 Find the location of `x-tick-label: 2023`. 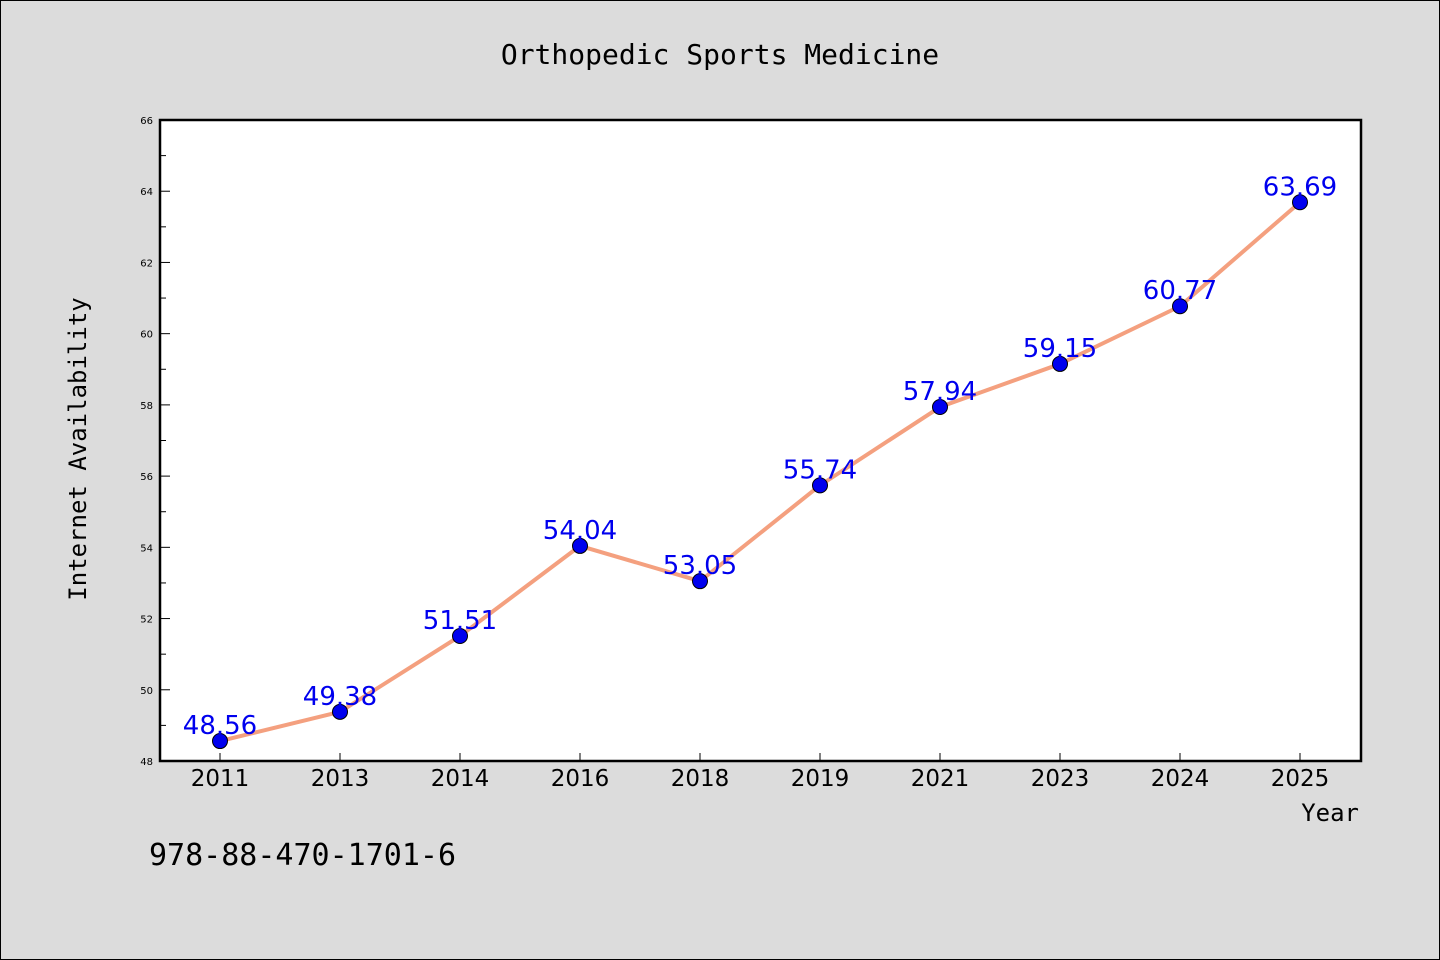

x-tick-label: 2023 is located at coordinates (1060, 779).